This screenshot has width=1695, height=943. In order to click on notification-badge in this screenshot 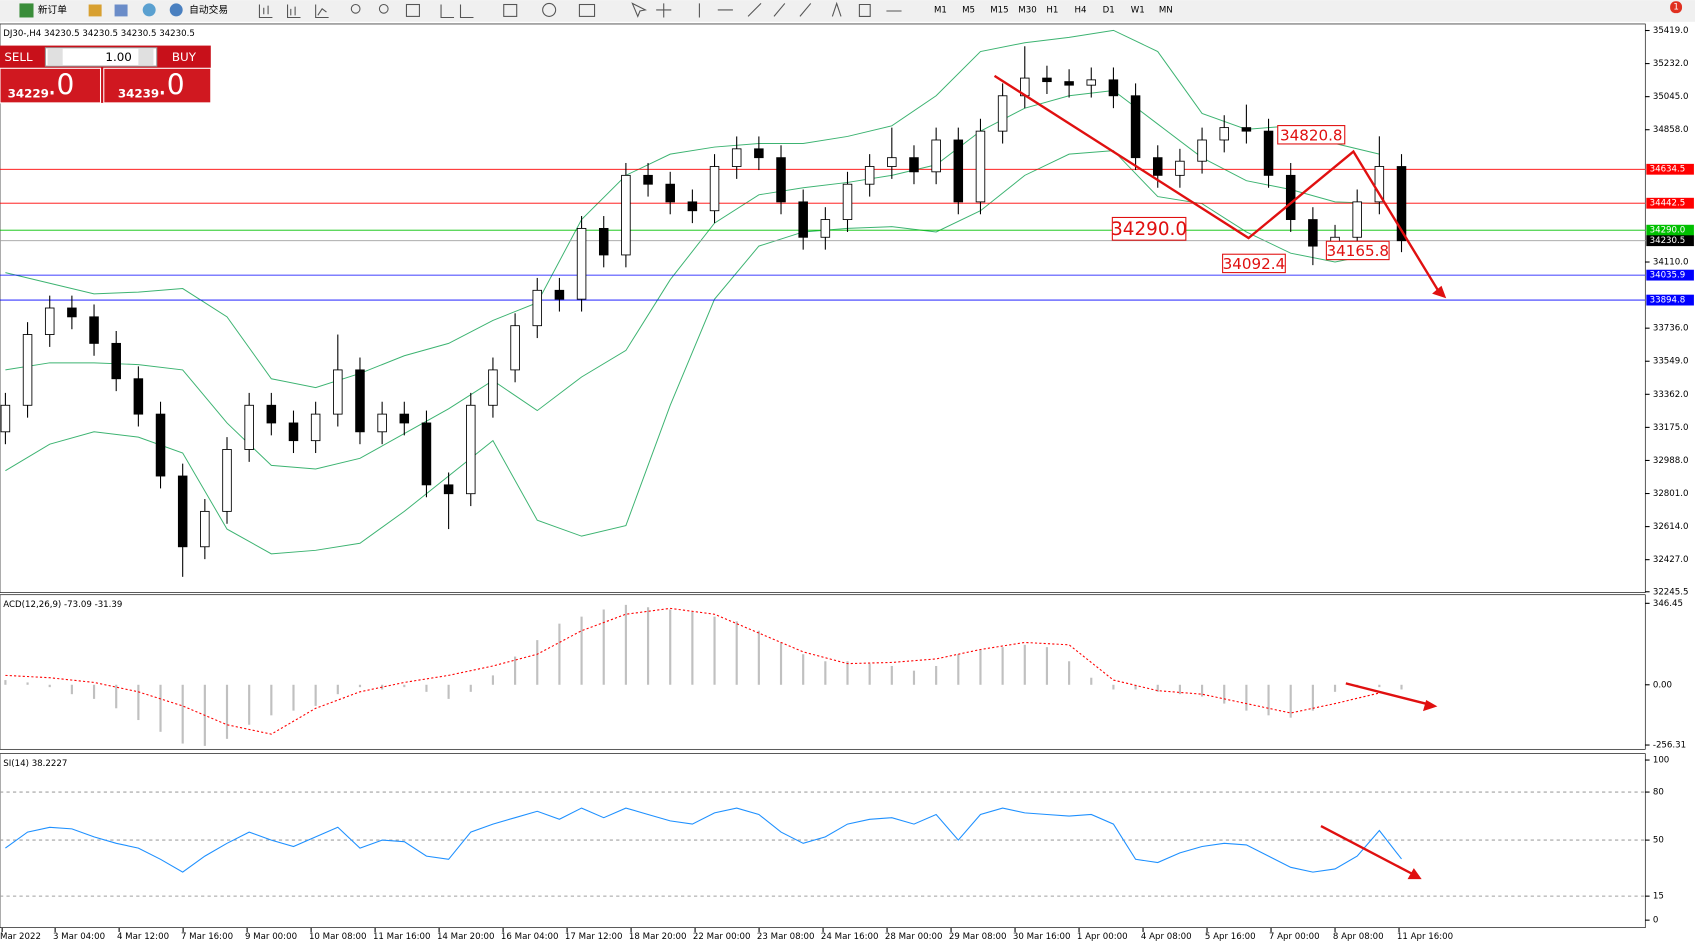, I will do `click(1676, 7)`.